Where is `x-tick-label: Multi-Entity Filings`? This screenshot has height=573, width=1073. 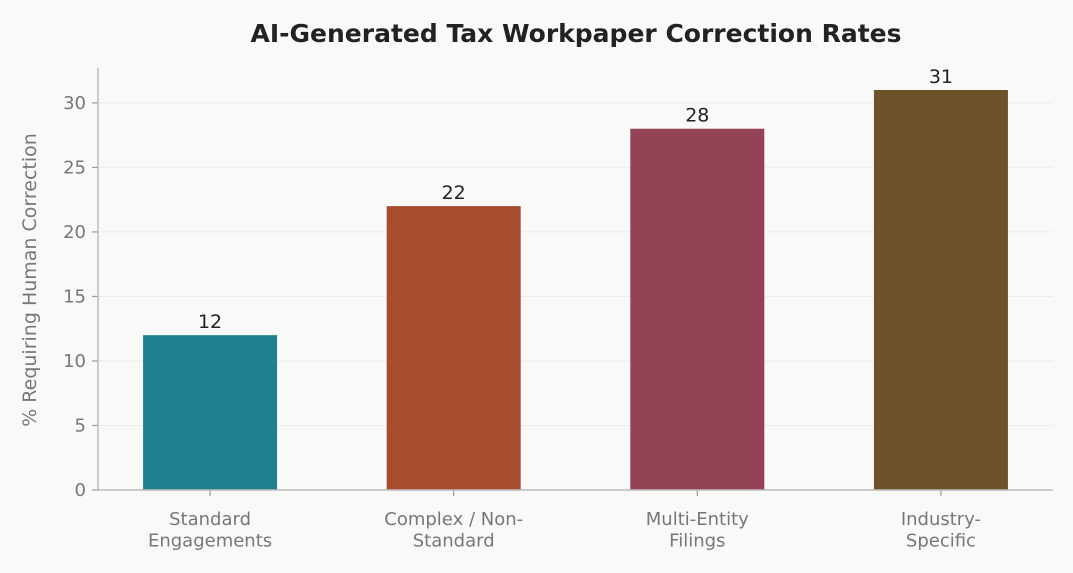
x-tick-label: Multi-Entity Filings is located at coordinates (697, 530).